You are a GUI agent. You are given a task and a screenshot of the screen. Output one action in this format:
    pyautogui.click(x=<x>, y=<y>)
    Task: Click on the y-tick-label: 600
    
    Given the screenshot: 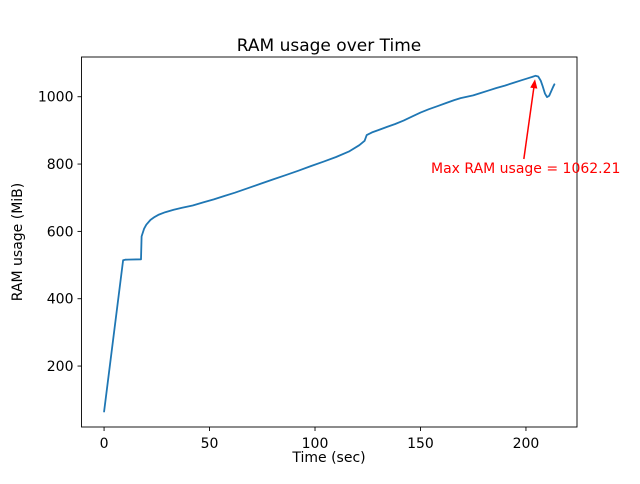 What is the action you would take?
    pyautogui.click(x=60, y=232)
    